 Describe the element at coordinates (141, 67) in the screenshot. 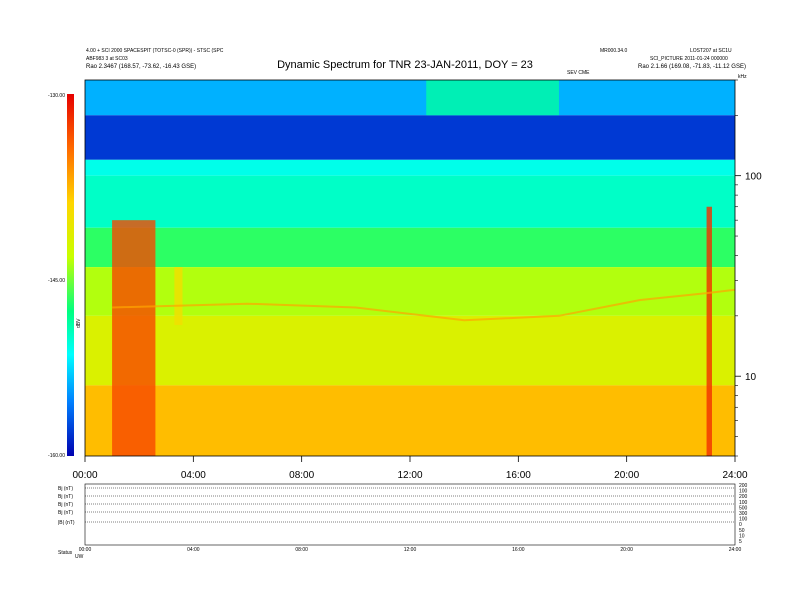

I see `header-left-line-3: Rao 2.3467 (168.57, -73.62, -16.43 GSE)` at that location.